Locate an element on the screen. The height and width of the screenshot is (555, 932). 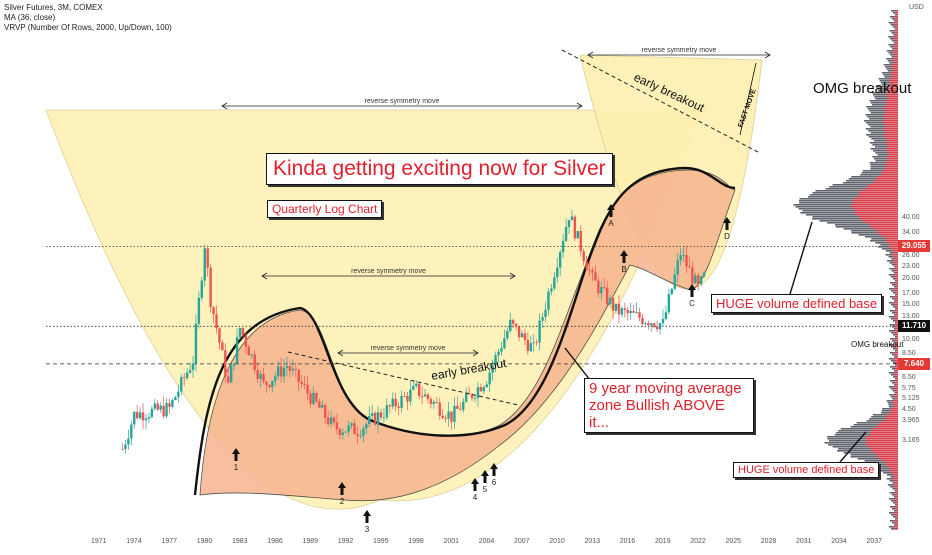
marker-label-1: 1 is located at coordinates (236, 467).